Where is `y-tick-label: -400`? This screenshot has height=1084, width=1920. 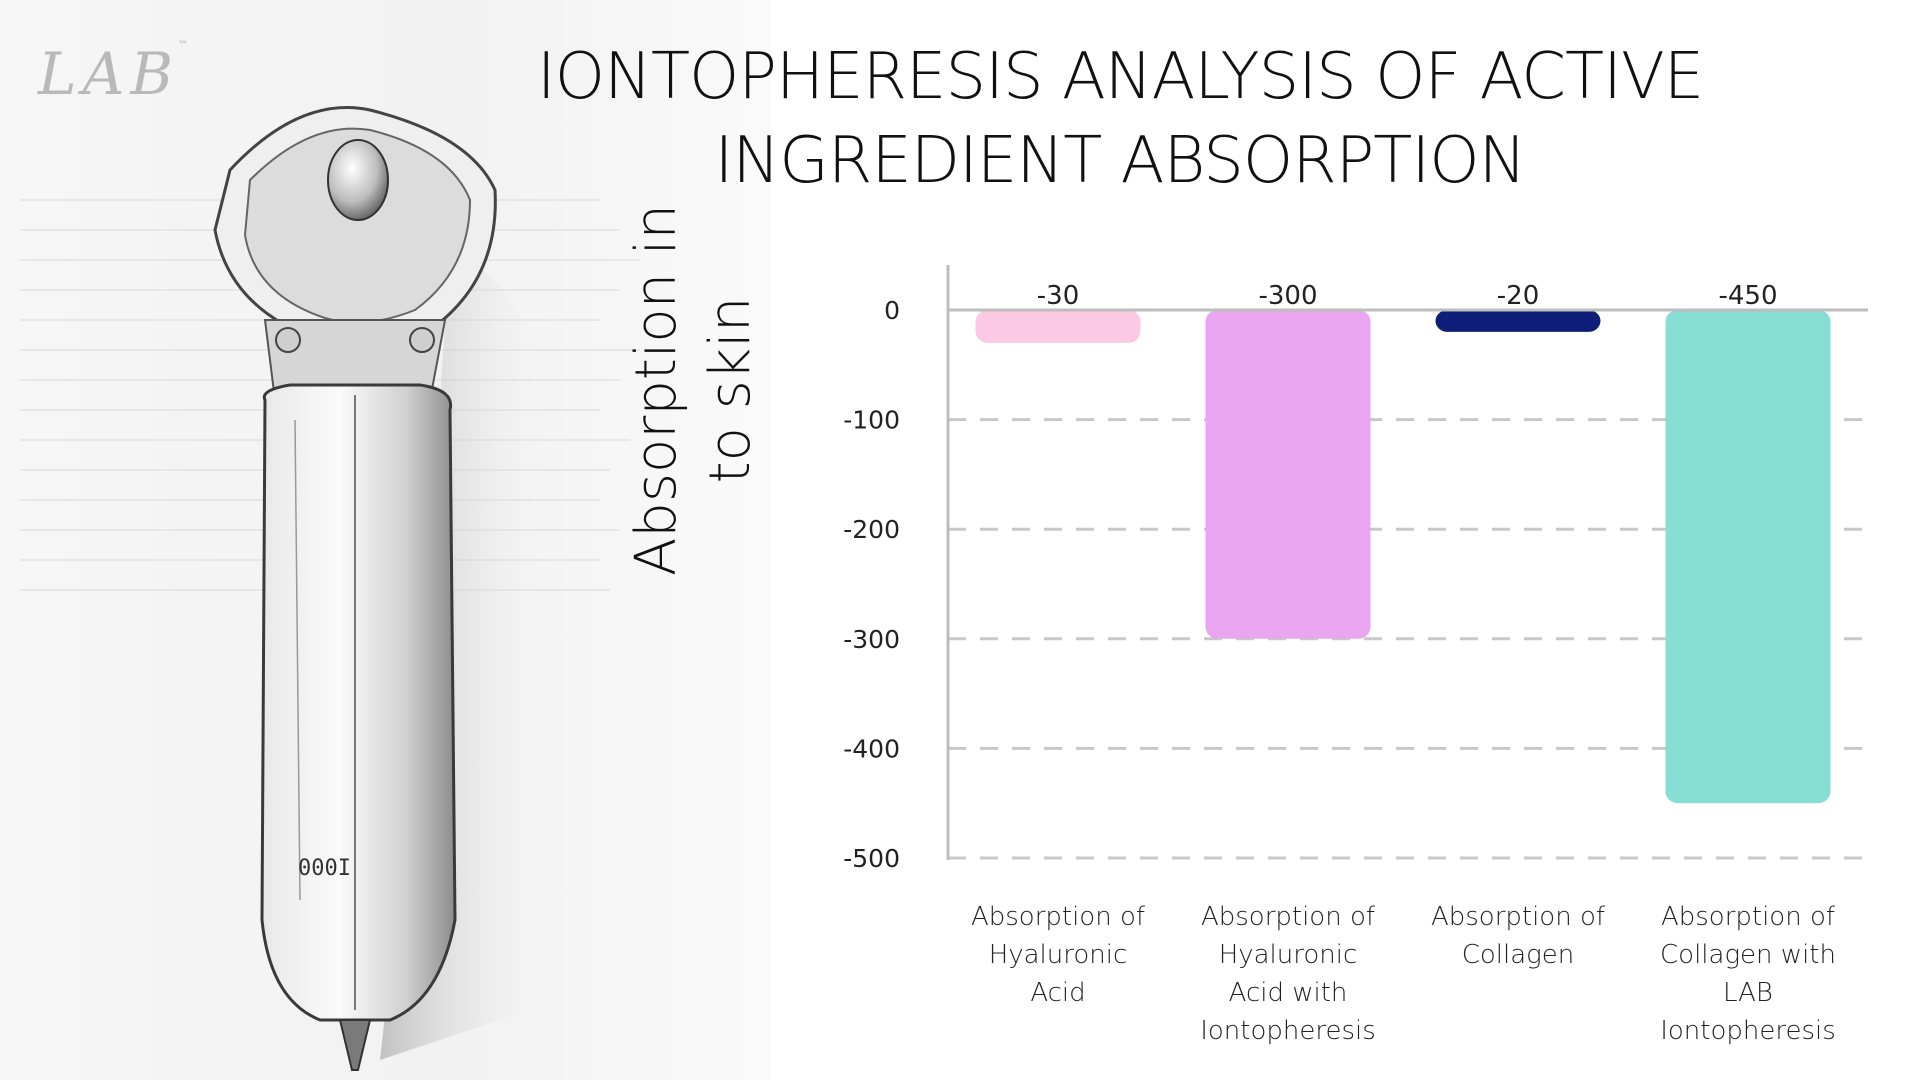
y-tick-label: -400 is located at coordinates (871, 748).